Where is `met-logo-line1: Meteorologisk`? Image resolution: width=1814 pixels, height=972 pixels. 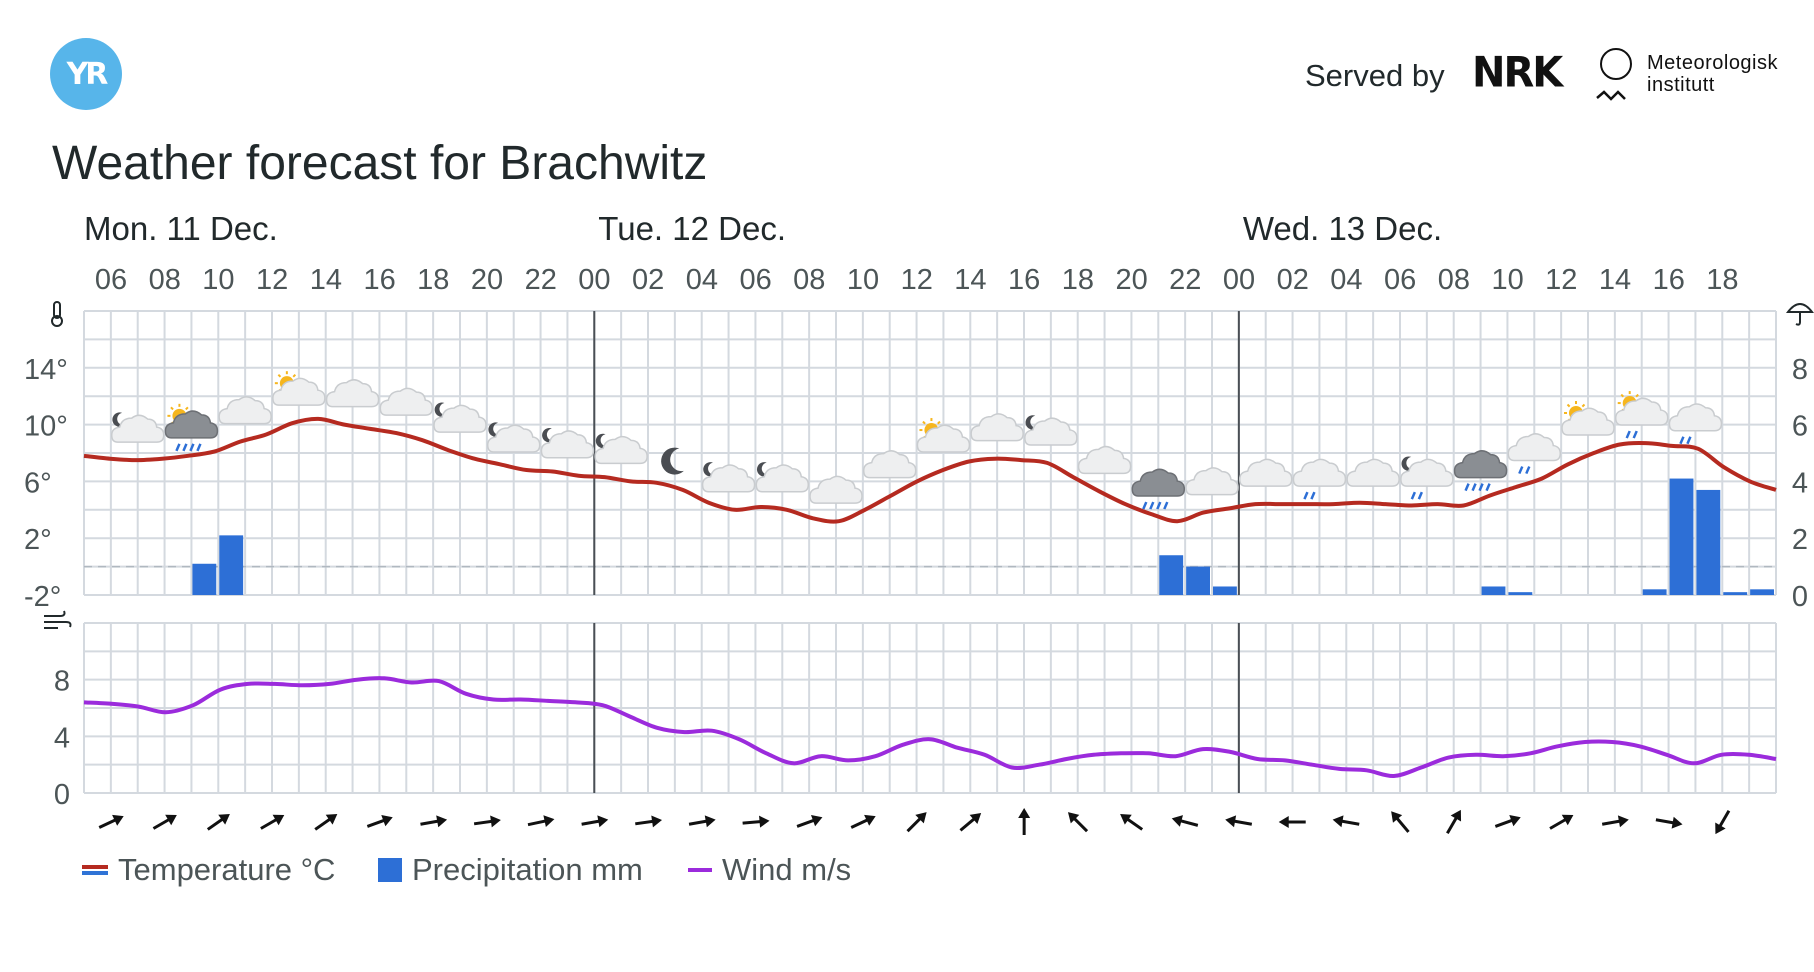 met-logo-line1: Meteorologisk is located at coordinates (1713, 63).